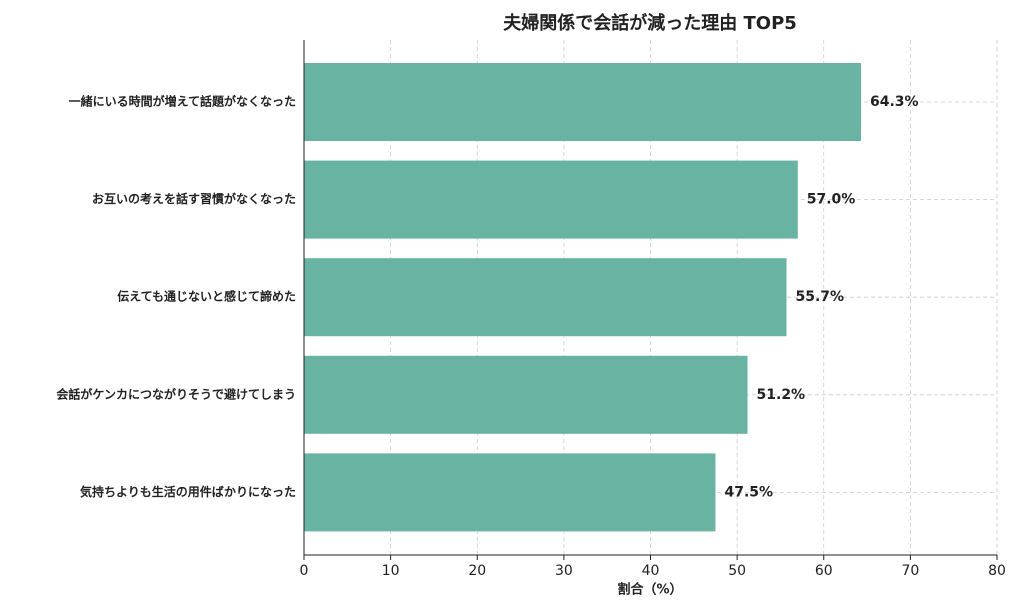 The width and height of the screenshot is (1024, 614). I want to click on value-label: 55.7%, so click(820, 297).